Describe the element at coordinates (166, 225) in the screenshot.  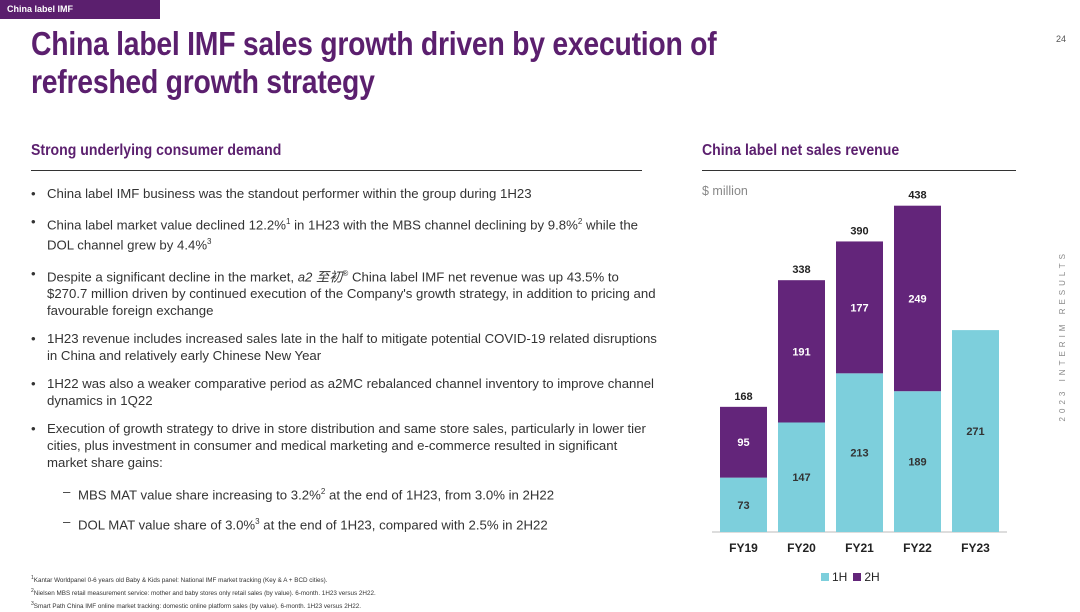
I see `bullet-text: China label market value declined 12.2%` at that location.